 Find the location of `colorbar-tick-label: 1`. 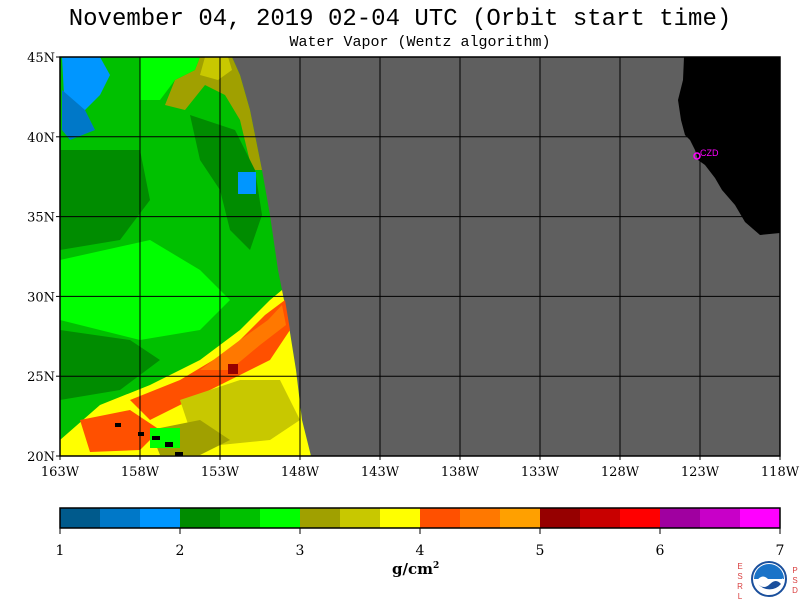

colorbar-tick-label: 1 is located at coordinates (60, 551).